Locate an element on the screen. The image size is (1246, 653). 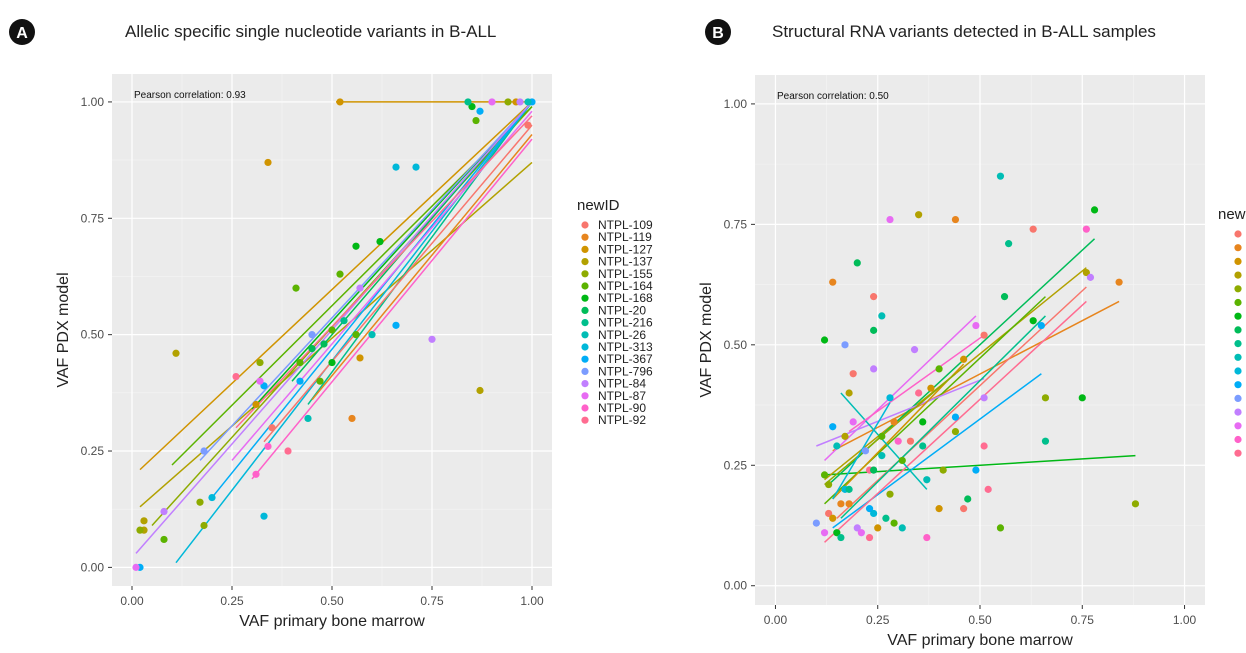
x-tick-label: 0.25 is located at coordinates (232, 601).